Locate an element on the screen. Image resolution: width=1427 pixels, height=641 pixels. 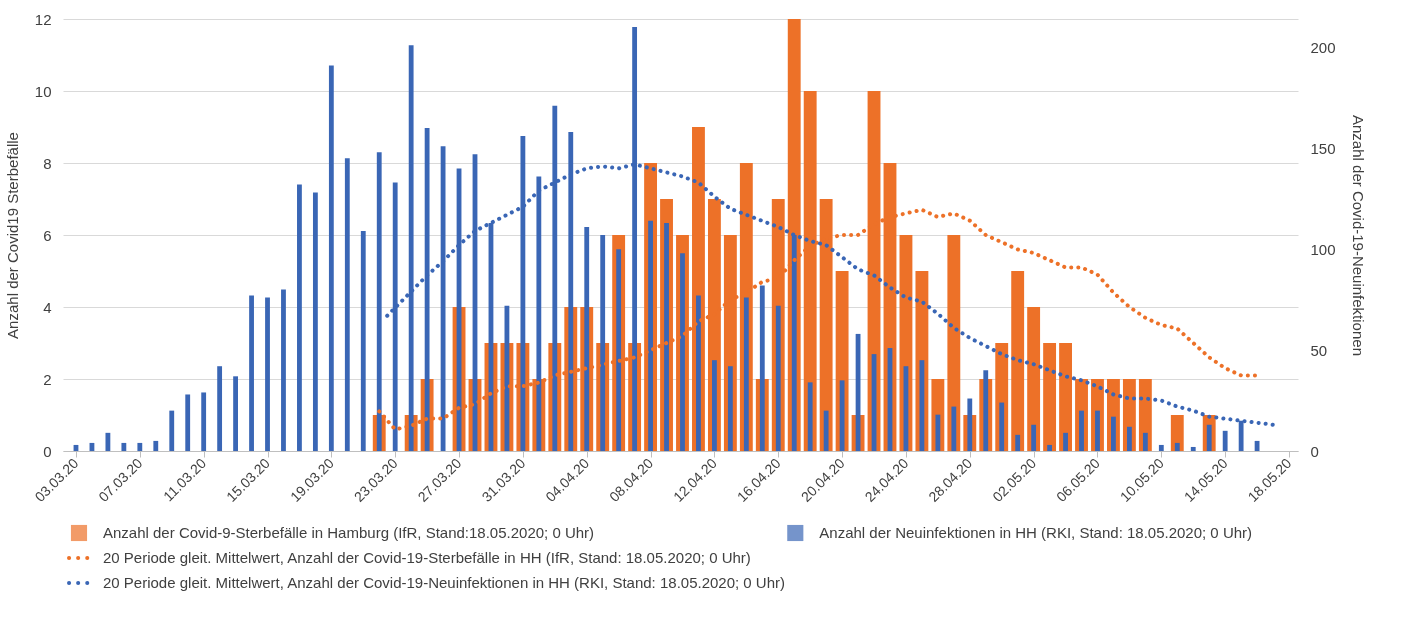
y-tick-label: 4 is located at coordinates (47, 307).